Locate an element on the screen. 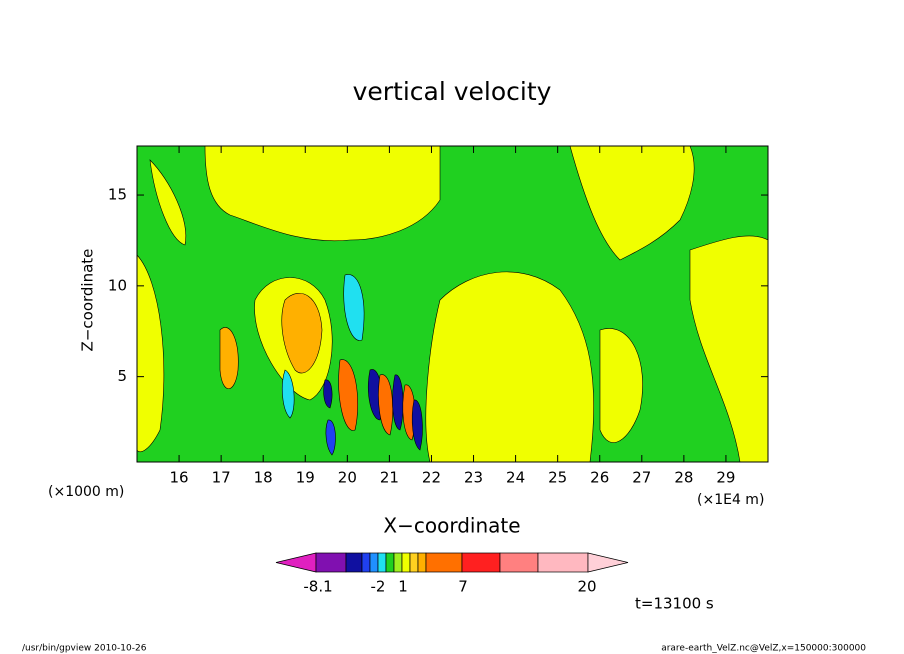 The height and width of the screenshot is (654, 904). y-tick-label: 15 is located at coordinates (117, 195).